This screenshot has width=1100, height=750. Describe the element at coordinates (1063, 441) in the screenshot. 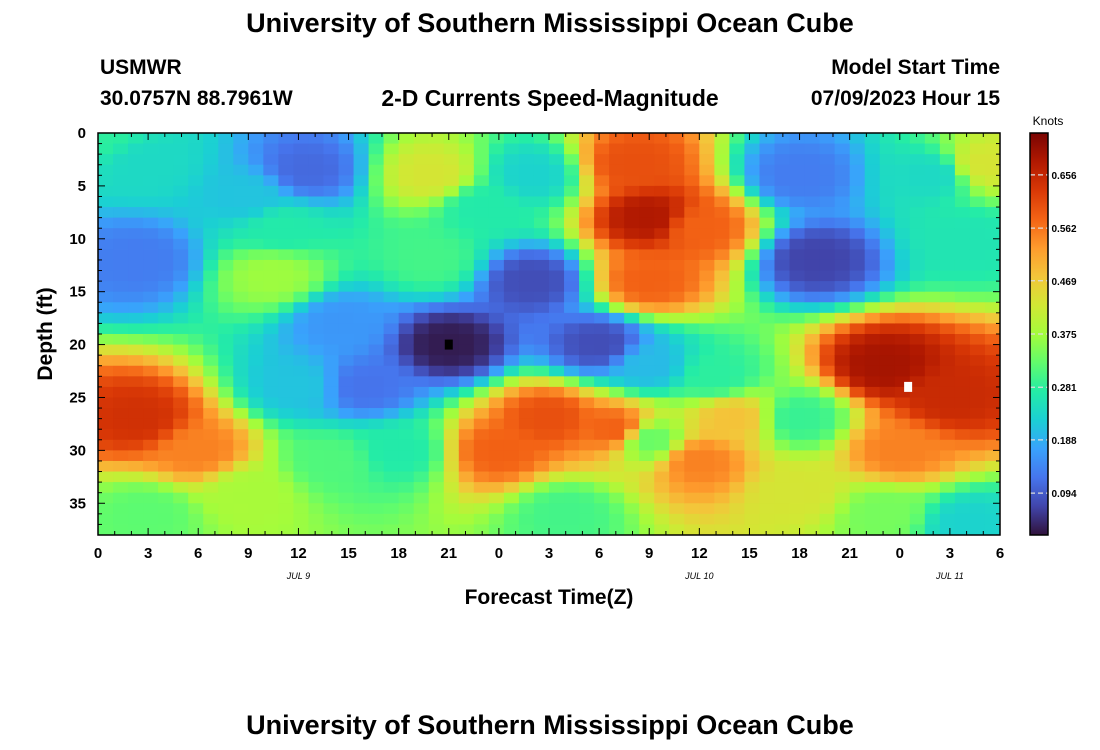

I see `colorbar-tick-label: 0.188` at that location.